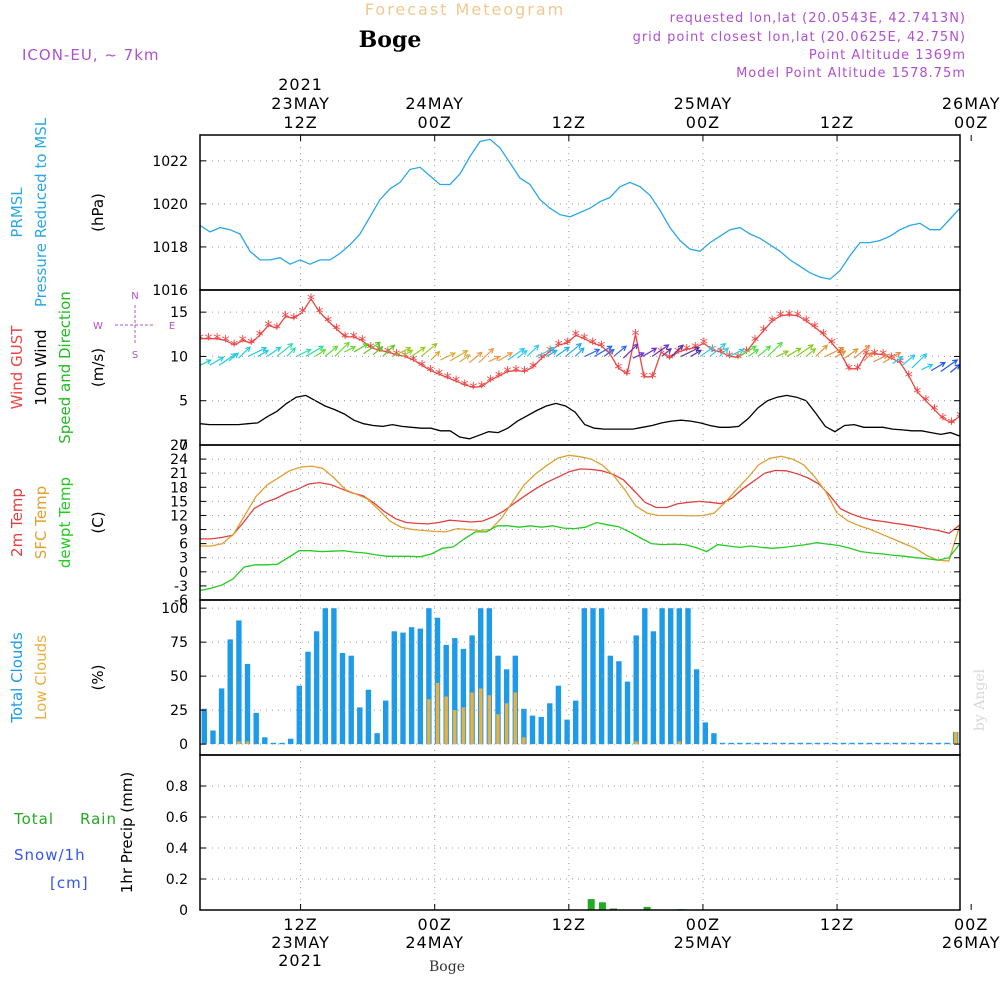 The width and height of the screenshot is (1000, 1000). I want to click on y-tick-label: 12, so click(179, 516).